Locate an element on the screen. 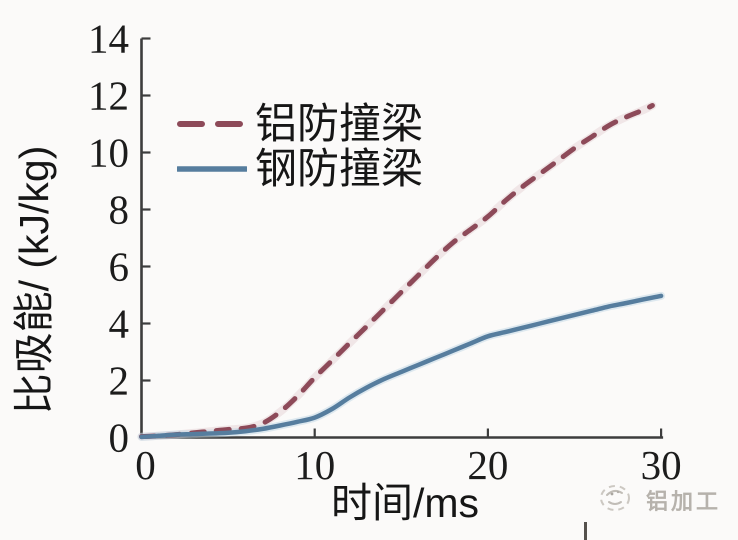 The height and width of the screenshot is (540, 738). x-axis-tick-labels: 0 10 20 30 is located at coordinates (408, 465).